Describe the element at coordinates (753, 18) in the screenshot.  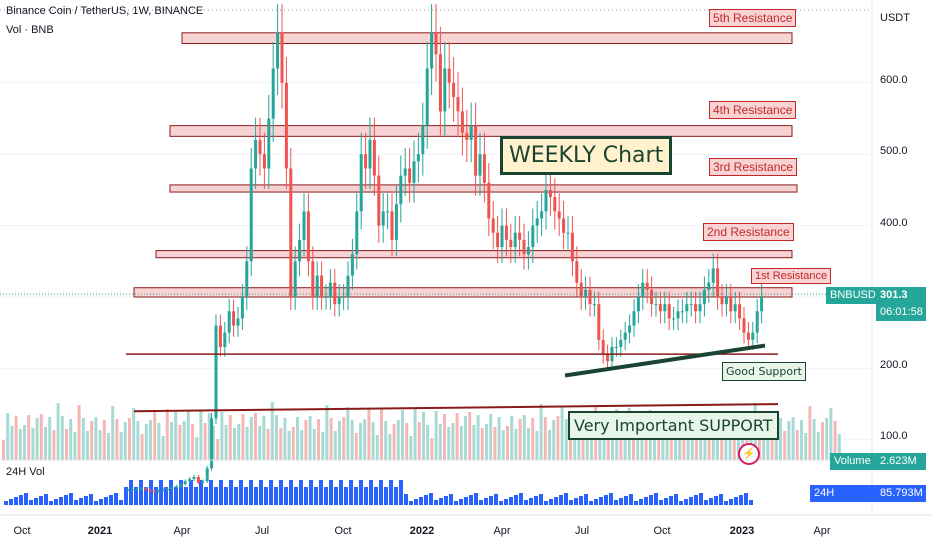
I see `resistance-5-label: 5th Resistance` at that location.